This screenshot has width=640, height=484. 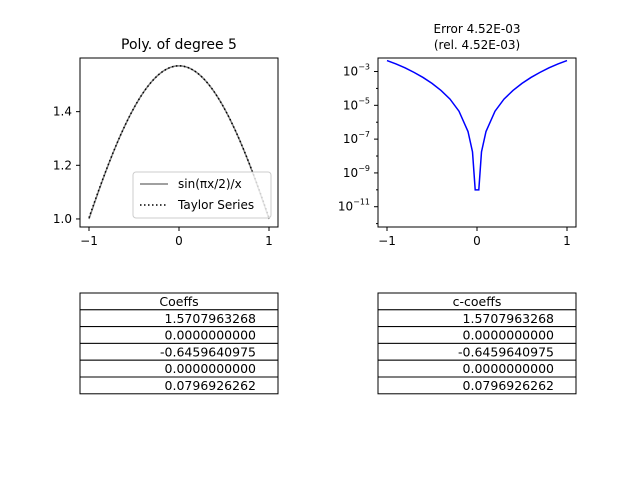 What do you see at coordinates (202, 195) in the screenshot?
I see `polynomial-legend: sin(πx/2)/x Taylor Series` at bounding box center [202, 195].